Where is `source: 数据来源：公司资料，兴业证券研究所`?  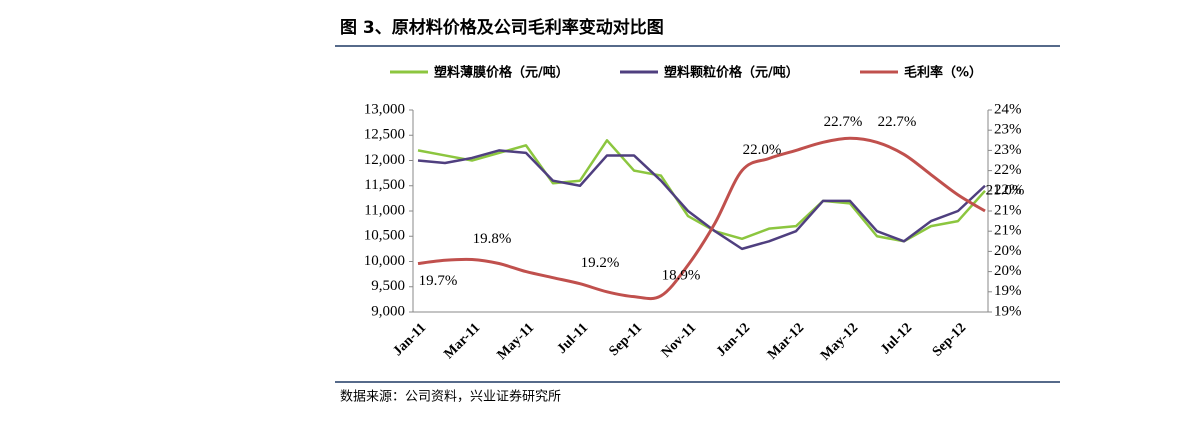 source: 数据来源：公司资料，兴业证券研究所 is located at coordinates (450, 397).